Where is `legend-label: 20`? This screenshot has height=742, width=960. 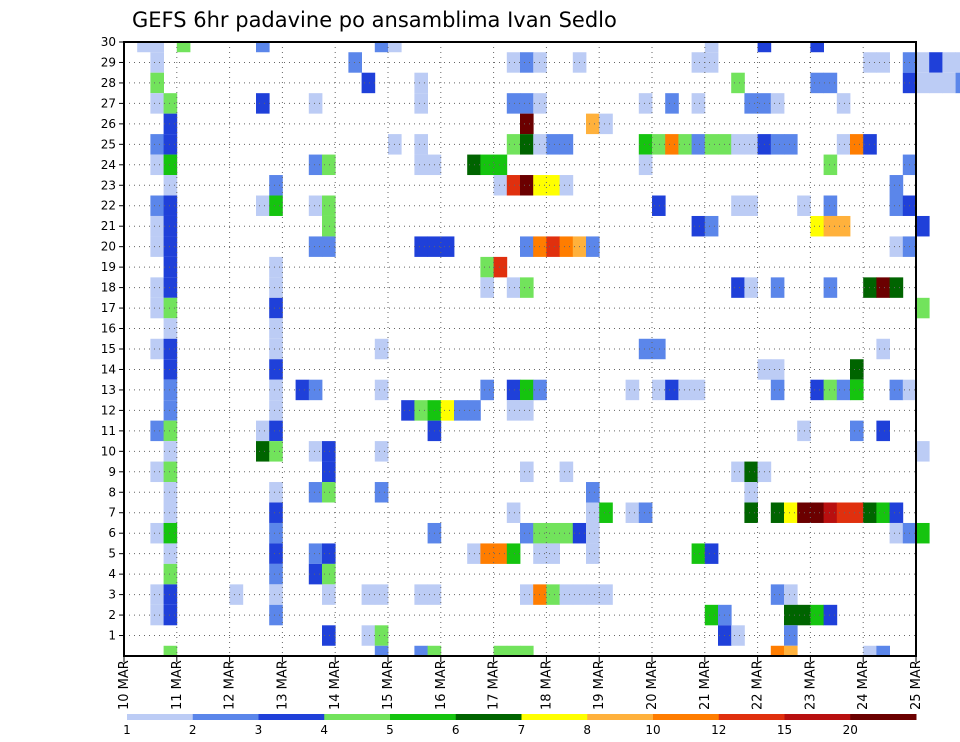
legend-label: 20 is located at coordinates (850, 730).